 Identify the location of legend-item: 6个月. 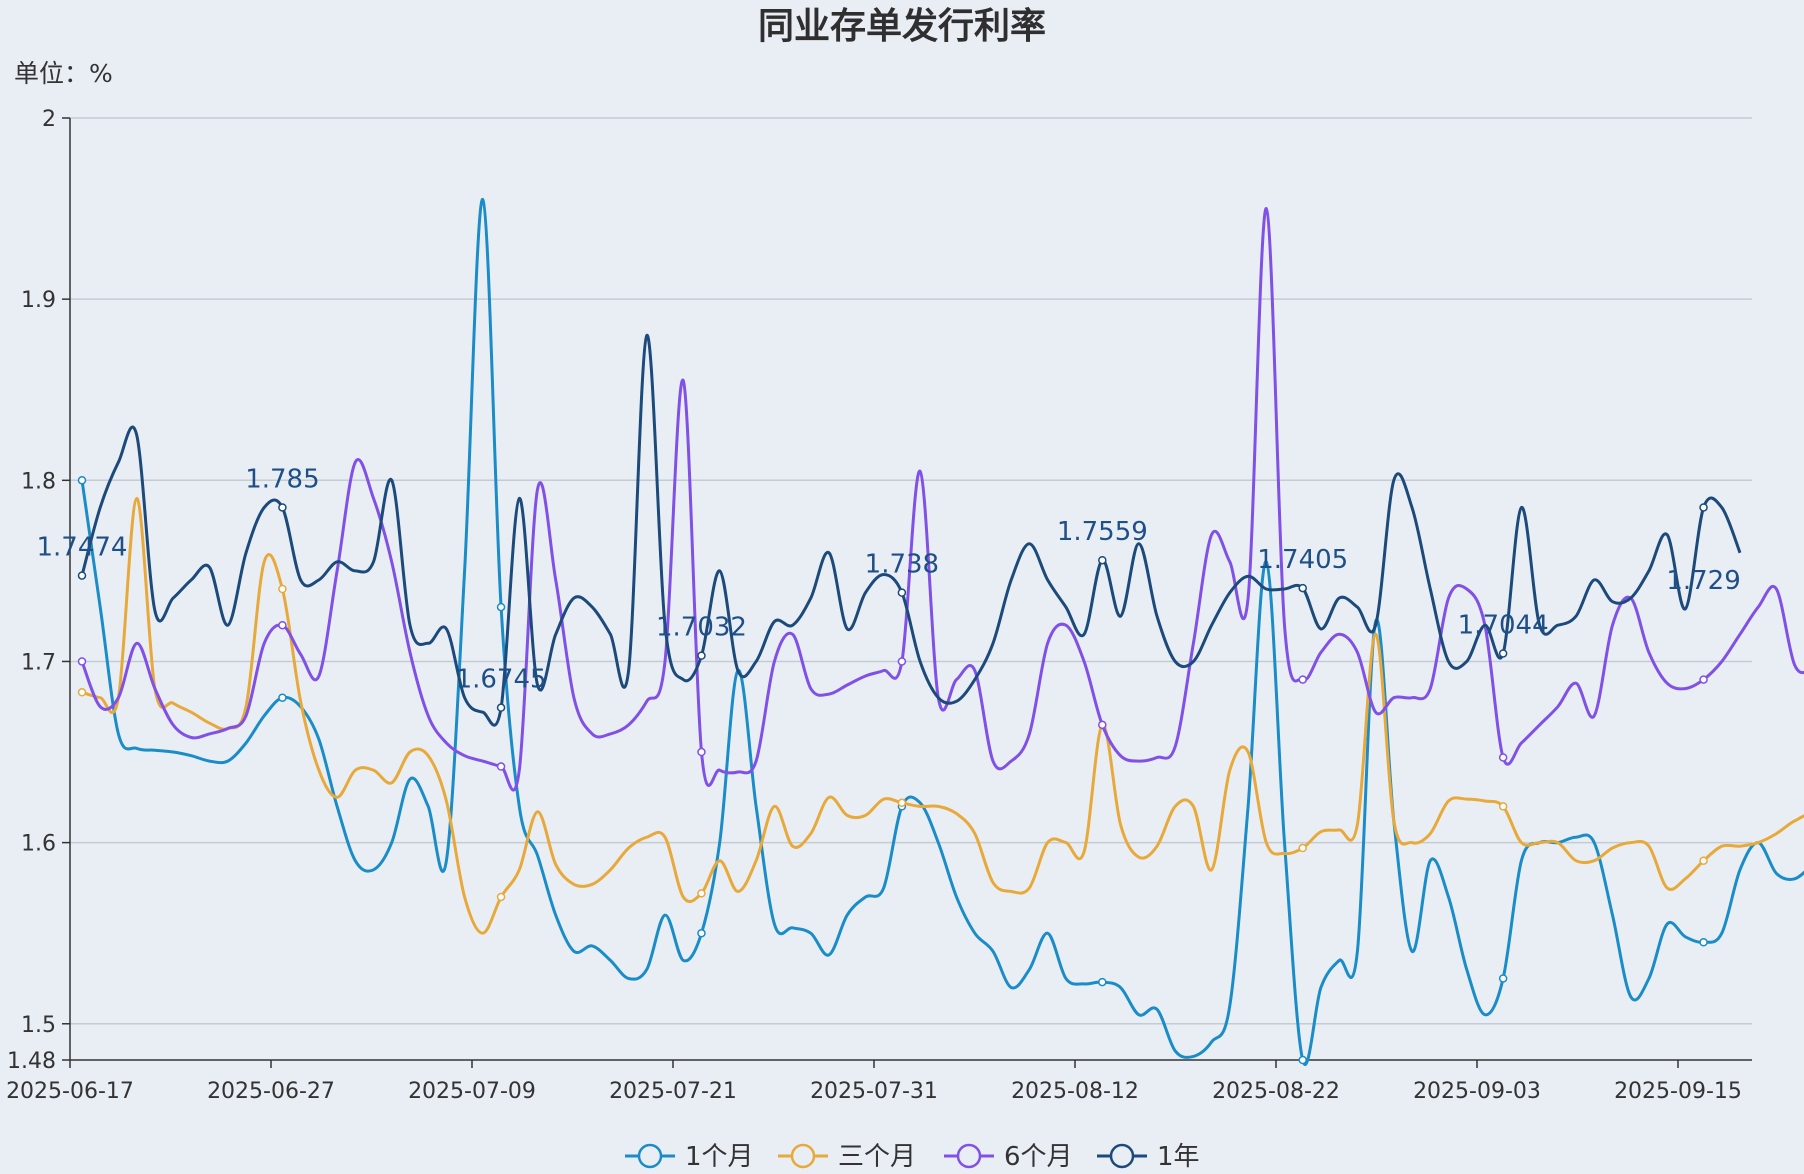
(1008, 1157).